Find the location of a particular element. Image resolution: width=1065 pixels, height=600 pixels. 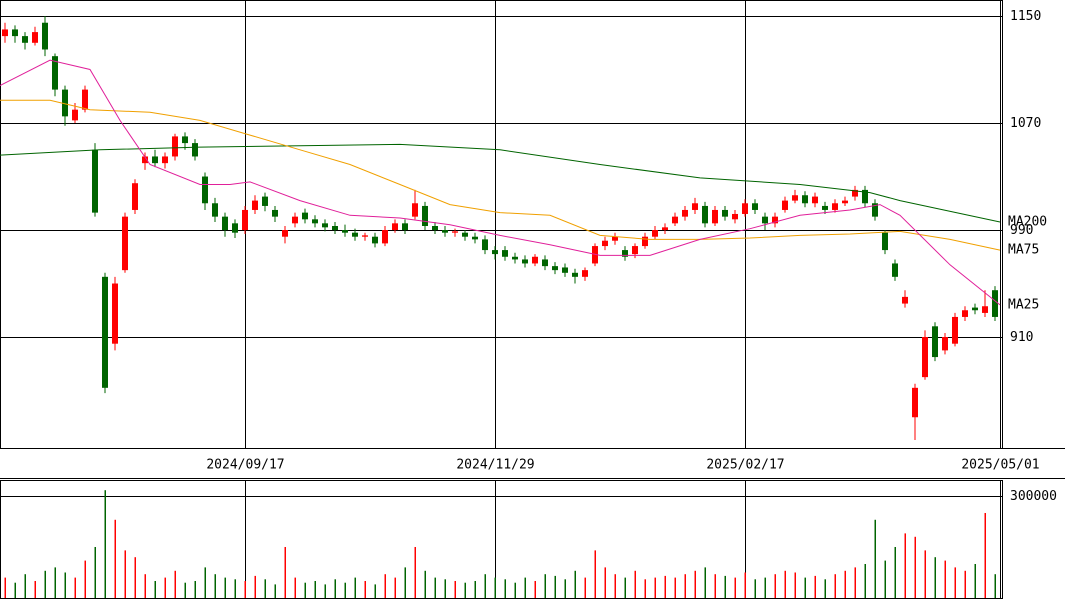

y-tick-label: 1070 is located at coordinates (1025, 123).